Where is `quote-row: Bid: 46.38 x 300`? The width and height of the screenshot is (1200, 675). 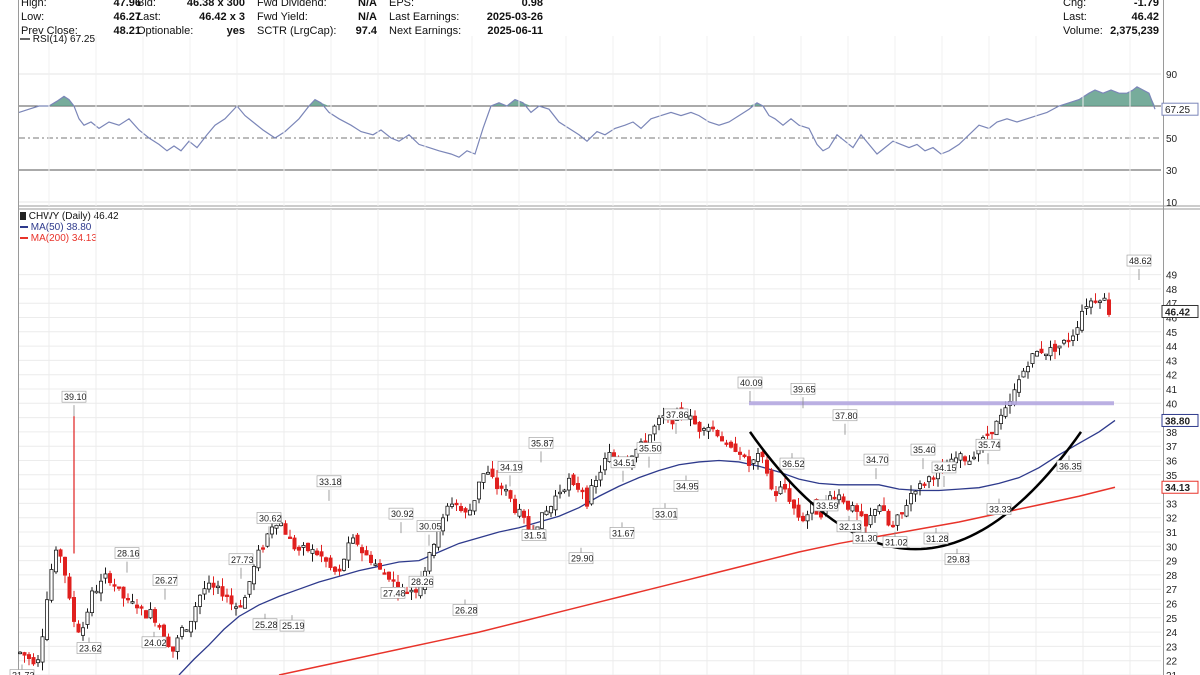 quote-row: Bid: 46.38 x 300 is located at coordinates (191, 5).